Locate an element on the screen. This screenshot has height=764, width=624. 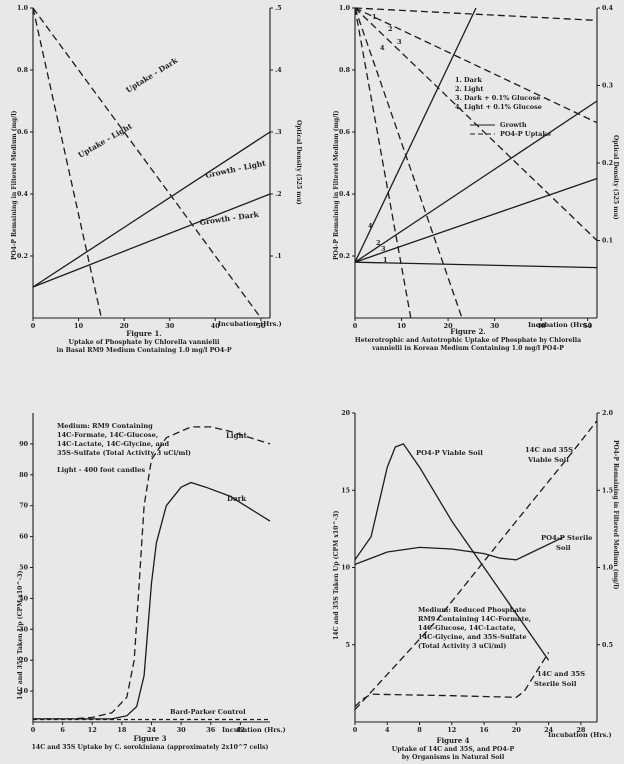
fig4-medium-line4: 14C-Glycine, and 35S-Sulfate is located at coordinates (472, 637).